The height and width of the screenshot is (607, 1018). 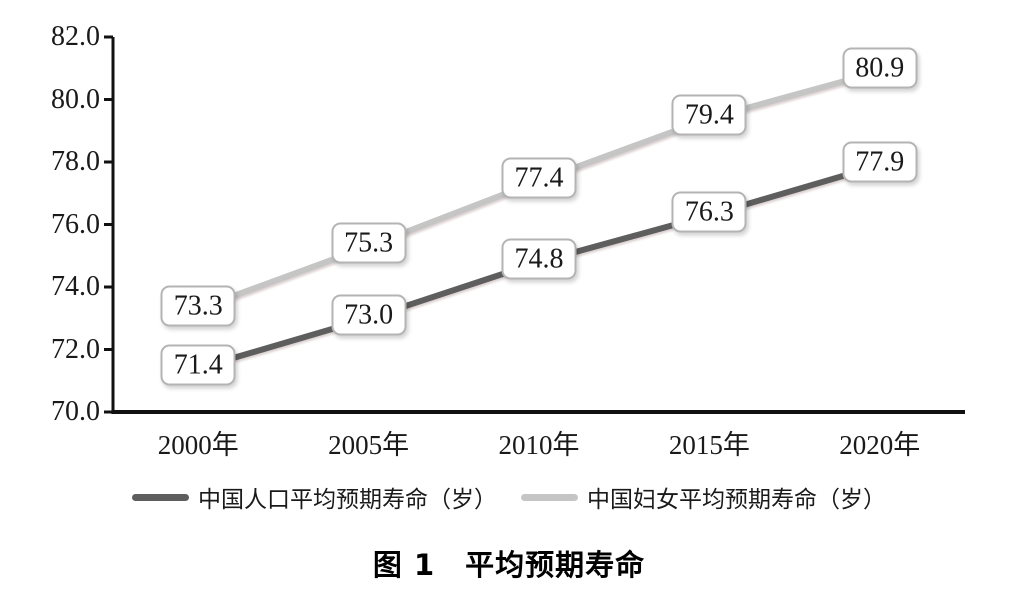 What do you see at coordinates (880, 445) in the screenshot?
I see `x-tick-label: 2020年` at bounding box center [880, 445].